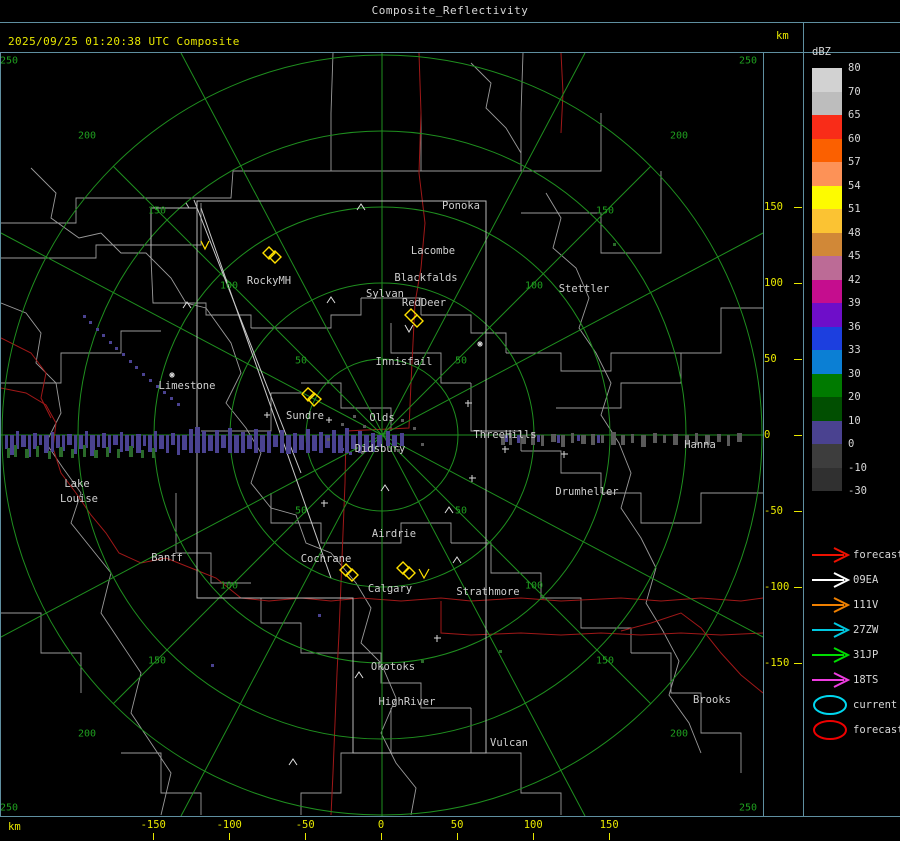 The width and height of the screenshot is (900, 841). I want to click on legend-row: 111V, so click(854, 605).